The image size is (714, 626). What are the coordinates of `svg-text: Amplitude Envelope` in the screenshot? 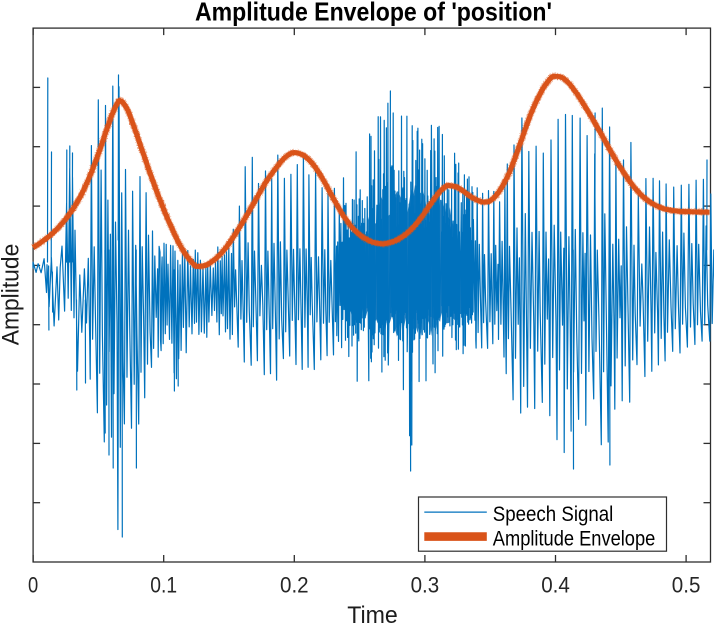 It's located at (574, 538).